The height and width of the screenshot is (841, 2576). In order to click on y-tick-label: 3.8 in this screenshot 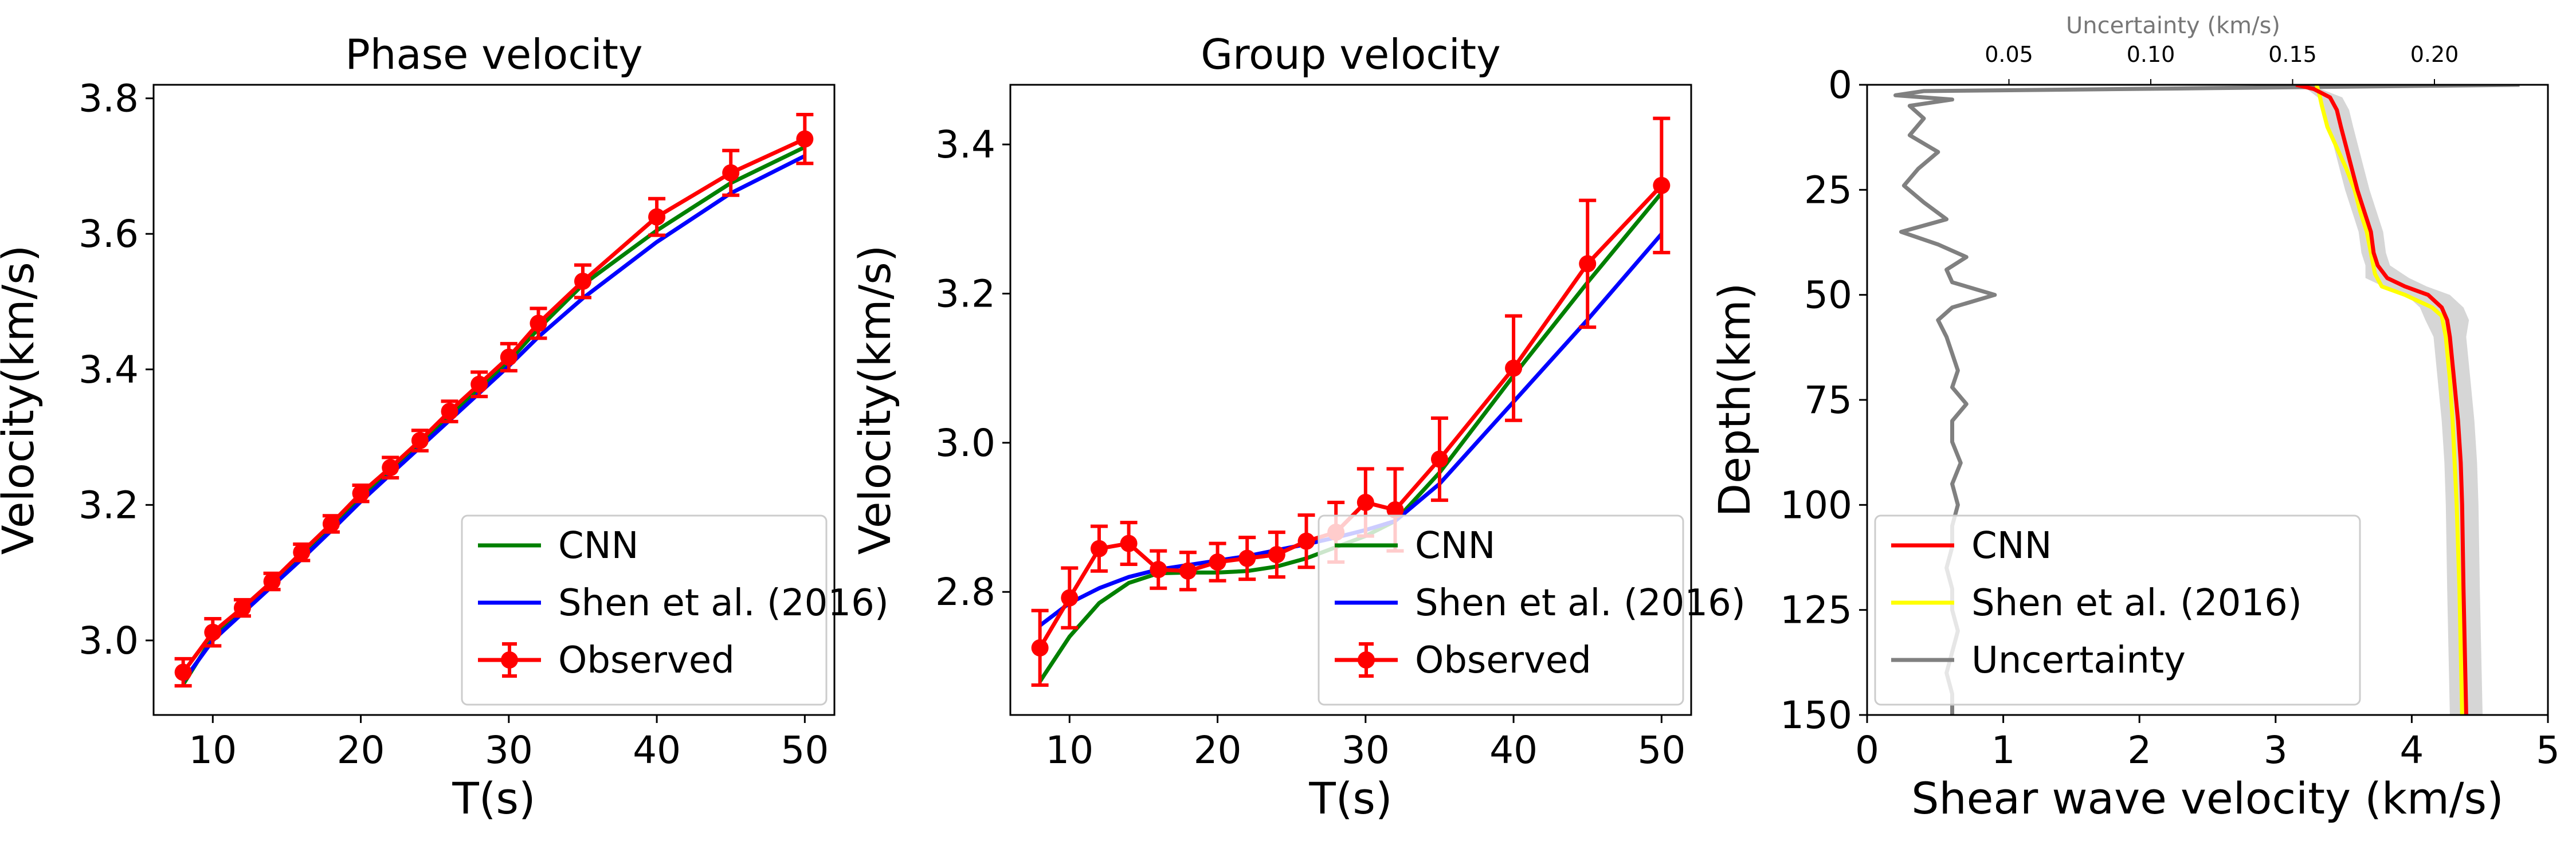, I will do `click(109, 99)`.